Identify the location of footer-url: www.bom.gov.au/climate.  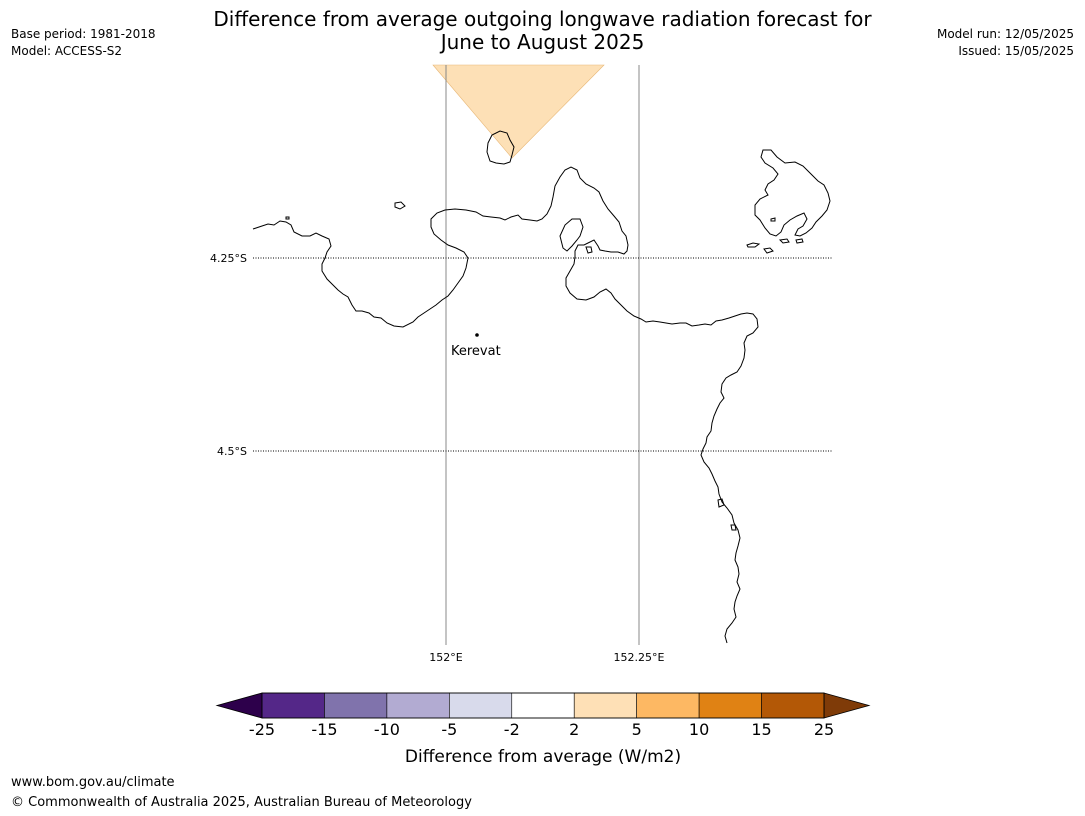
(93, 782).